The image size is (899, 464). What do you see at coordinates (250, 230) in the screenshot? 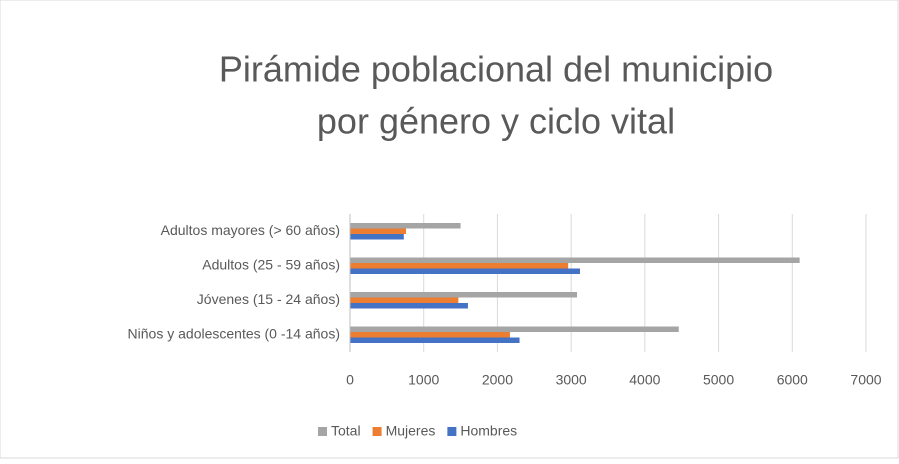
I see `y-tick-label: Adultos mayores (> 60 años)` at bounding box center [250, 230].